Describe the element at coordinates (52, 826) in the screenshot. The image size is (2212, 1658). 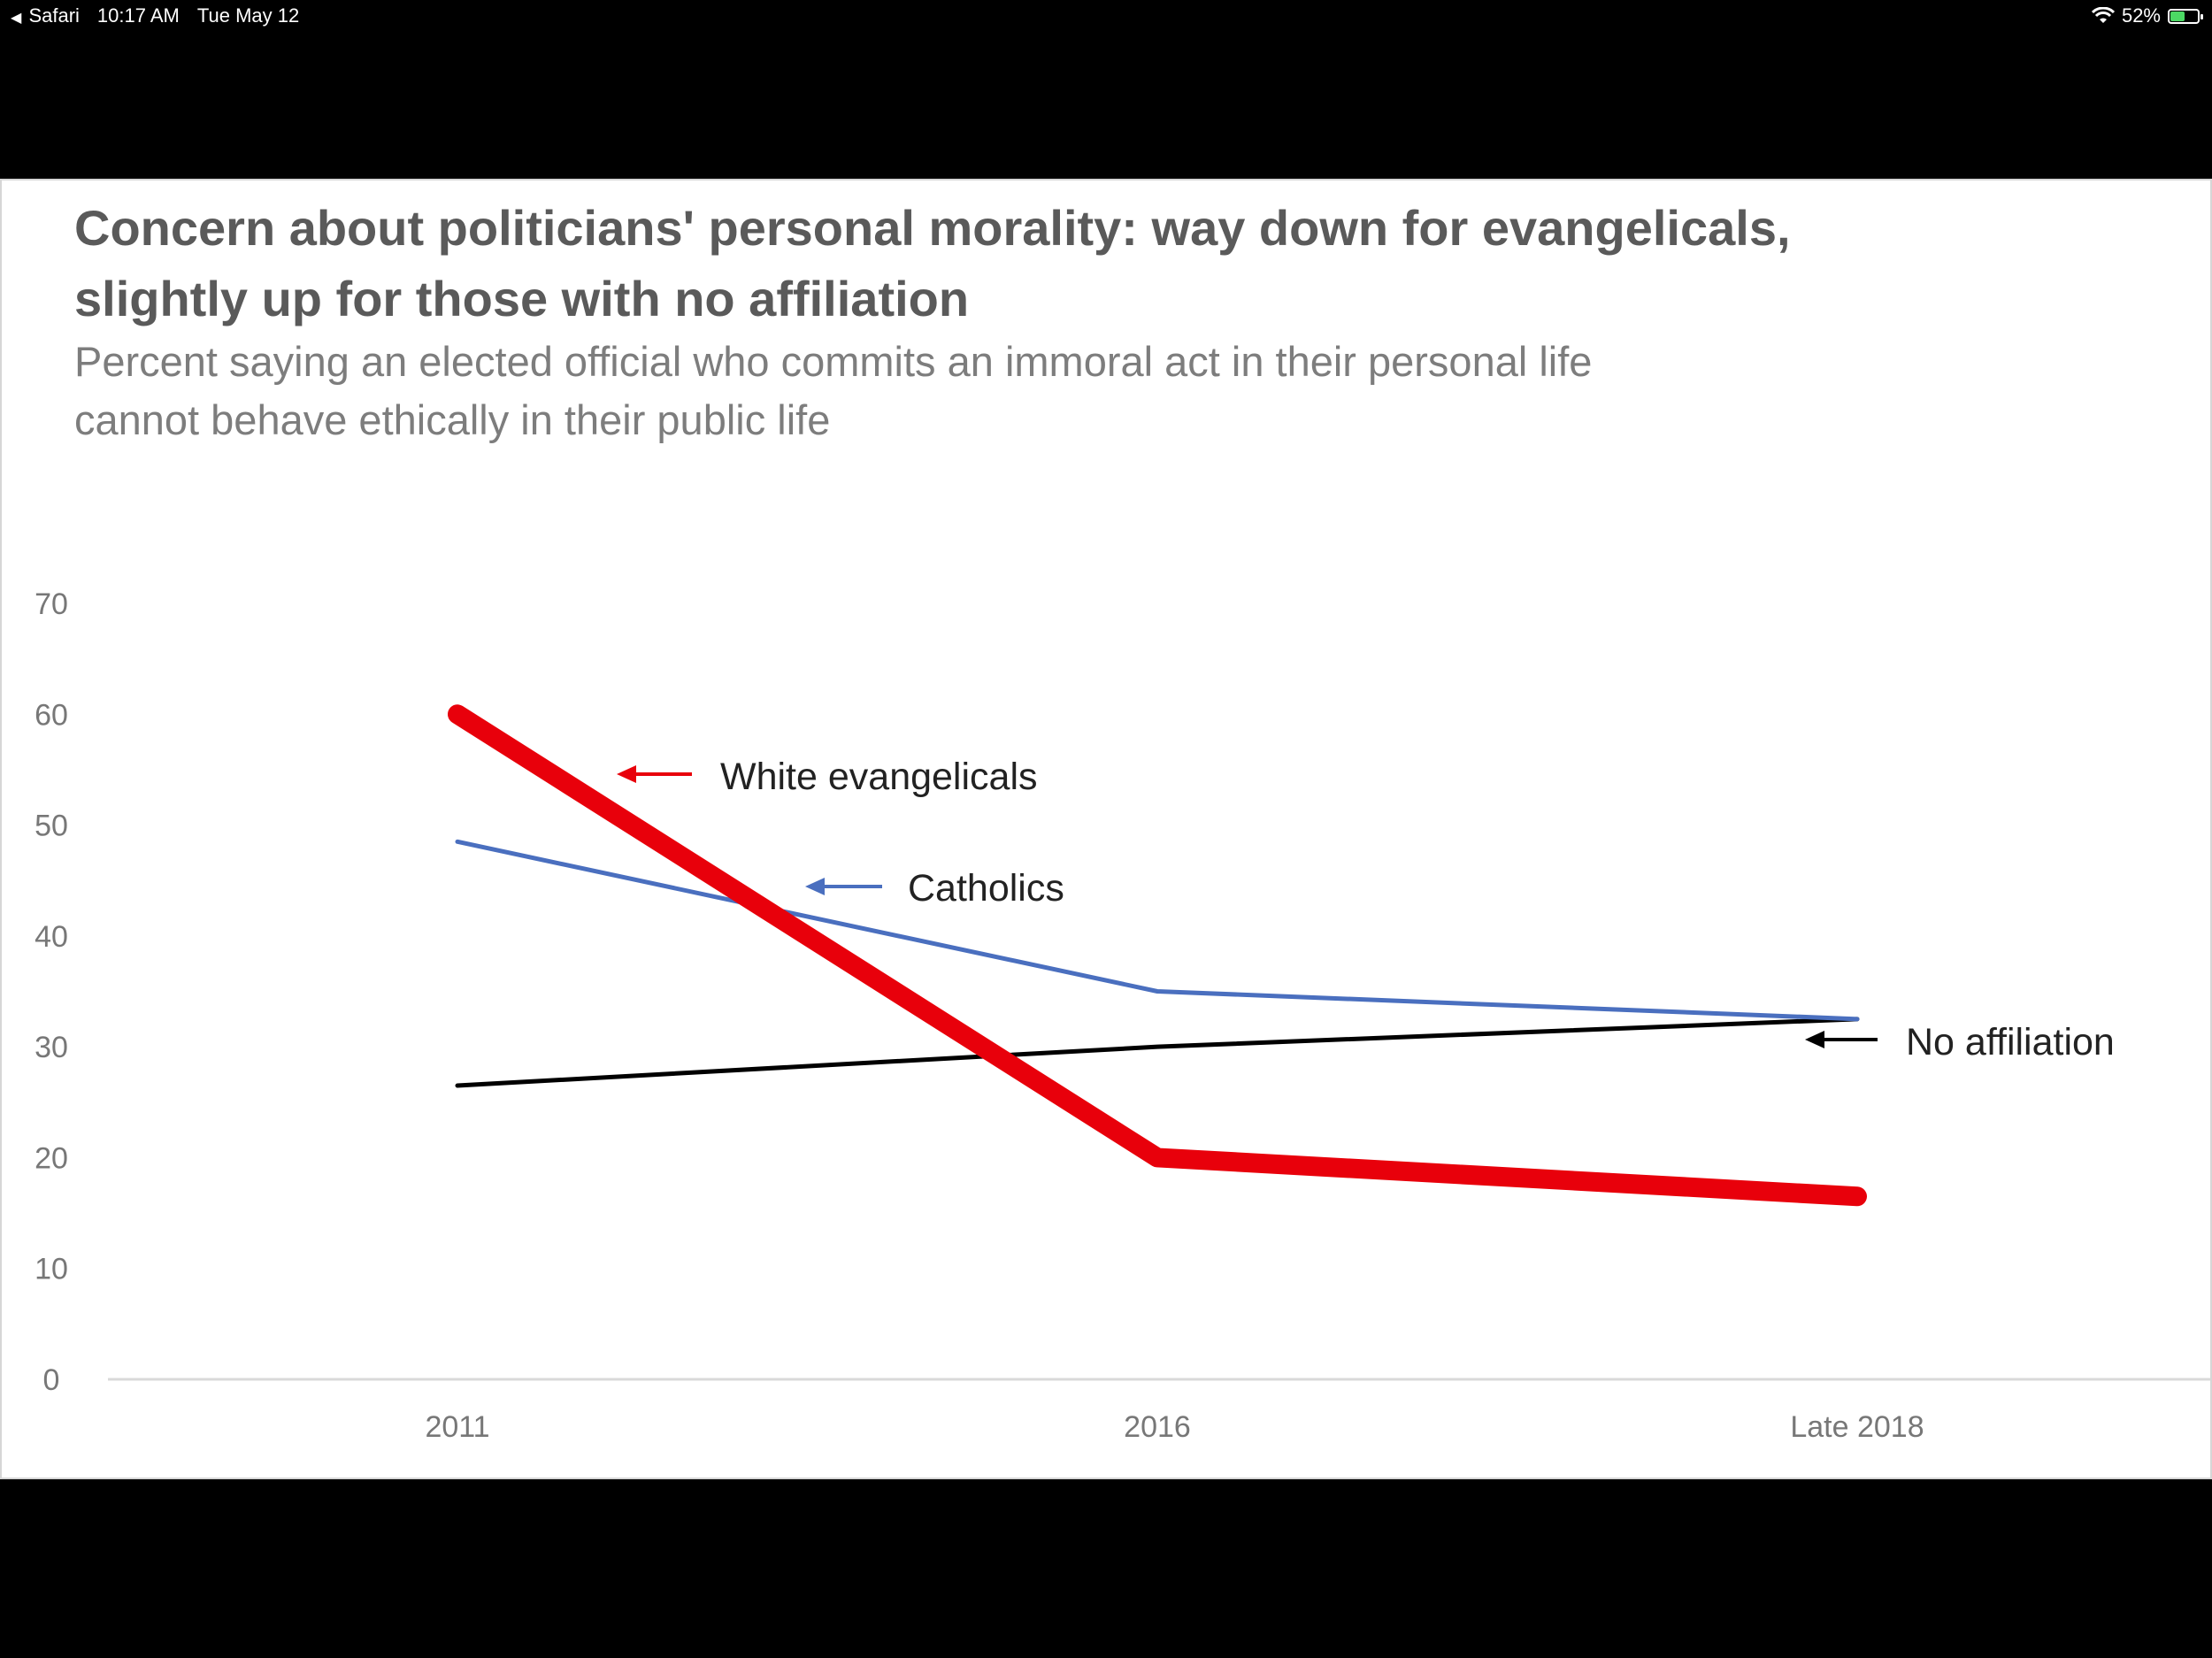
I see `y-tick-label: 50` at that location.